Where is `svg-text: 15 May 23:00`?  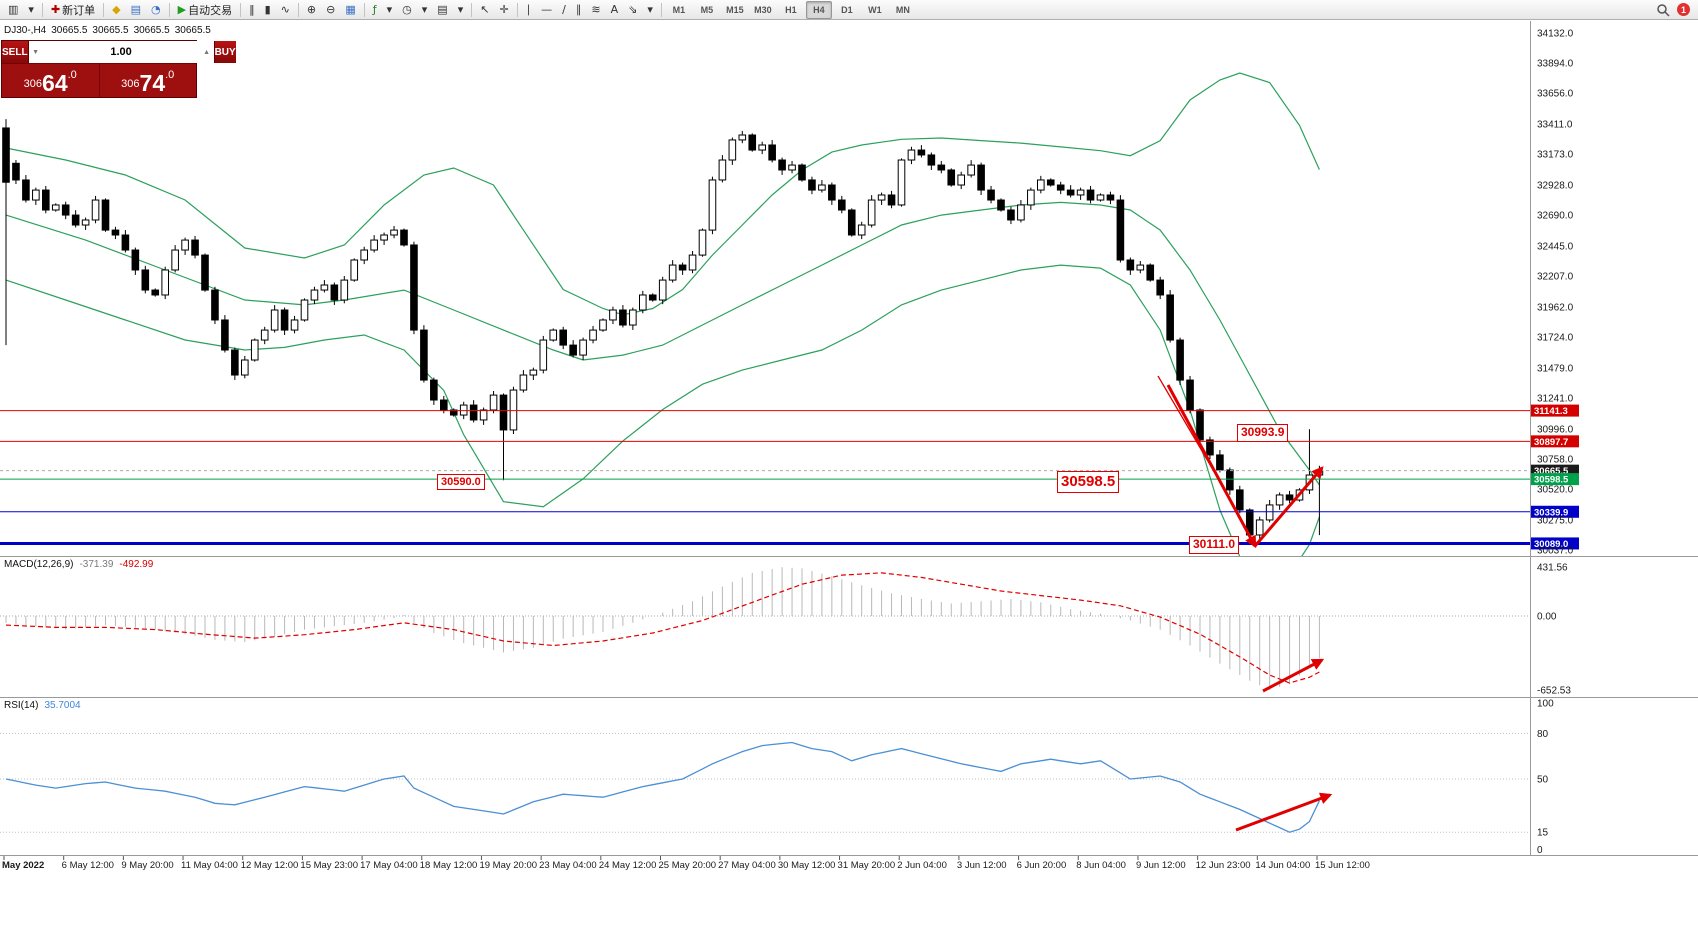
svg-text: 15 May 23:00 is located at coordinates (329, 865).